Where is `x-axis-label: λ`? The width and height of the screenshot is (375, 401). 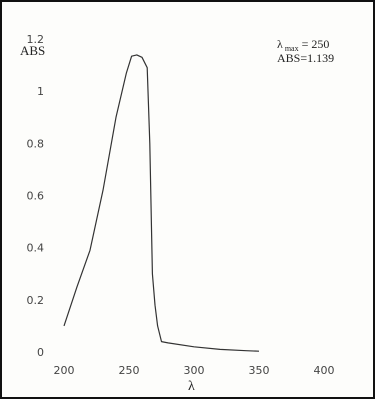 x-axis-label: λ is located at coordinates (191, 386).